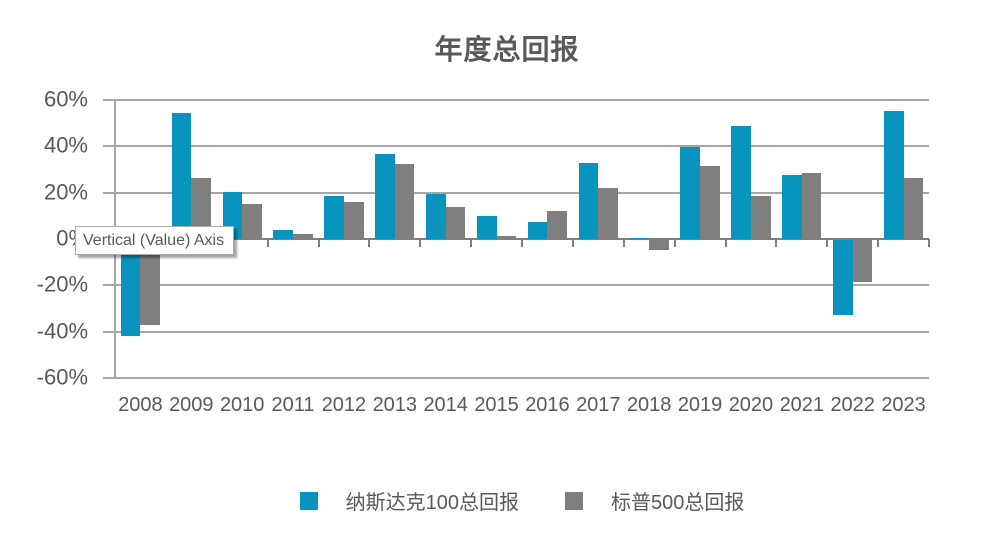 This screenshot has height=533, width=986. Describe the element at coordinates (65, 145) in the screenshot. I see `y-axis-label: 40%` at that location.